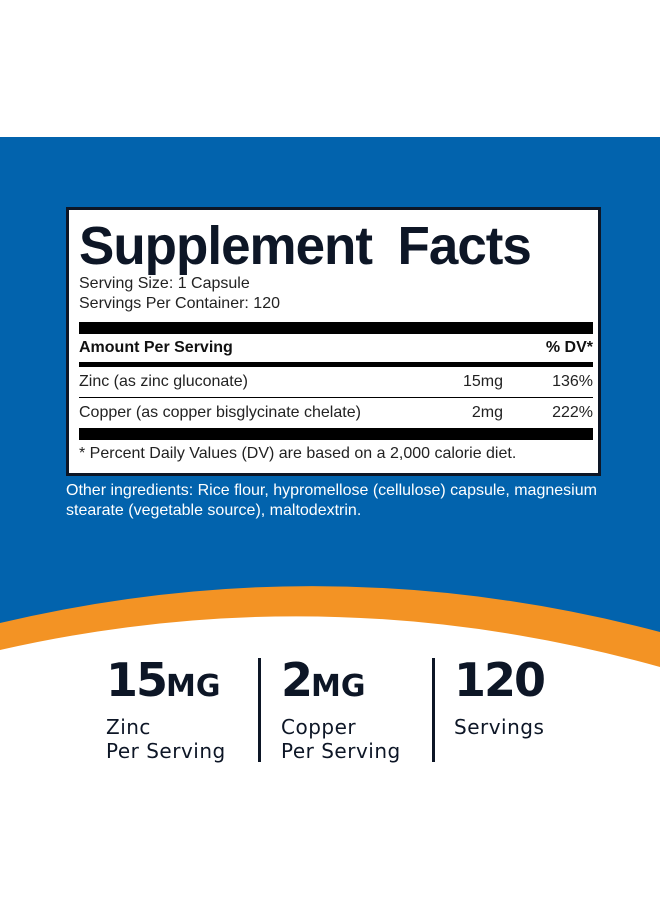  I want to click on servings-per-container: Servings Per Container: 120, so click(179, 303).